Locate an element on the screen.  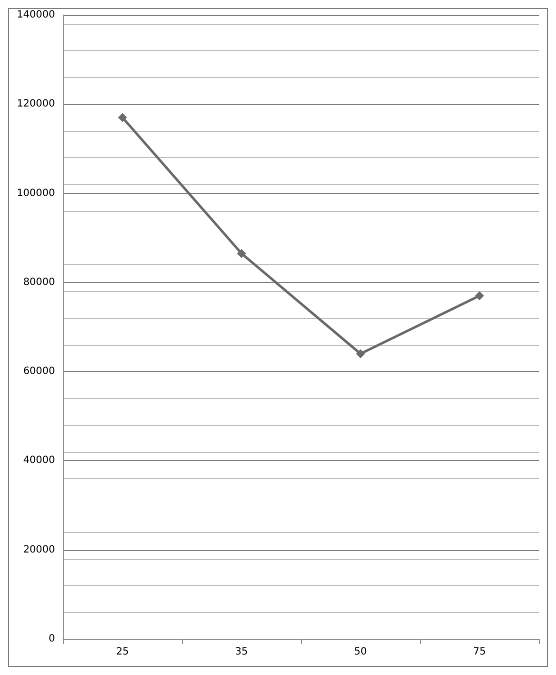
x-tick-label: 50 is located at coordinates (360, 652).